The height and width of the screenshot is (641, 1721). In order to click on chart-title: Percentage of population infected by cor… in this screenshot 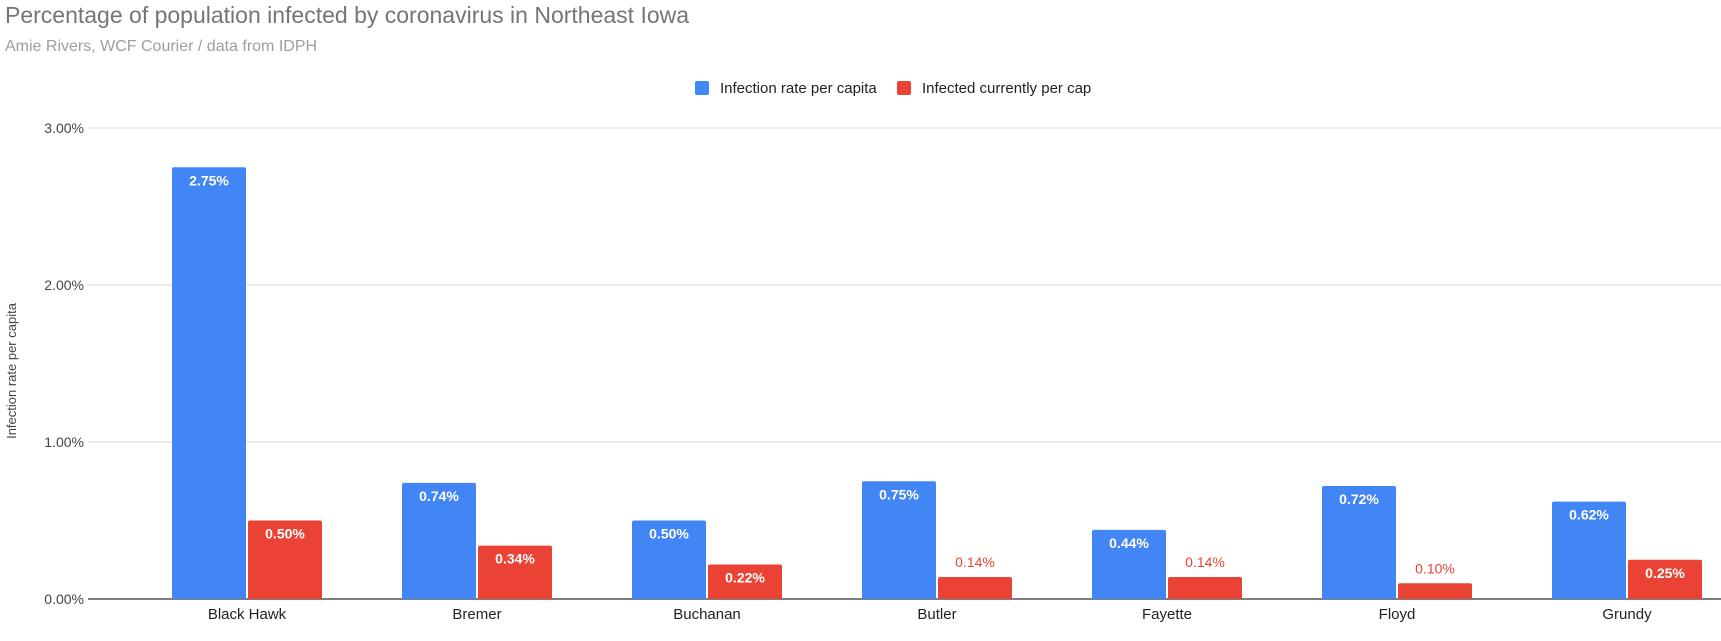, I will do `click(347, 15)`.